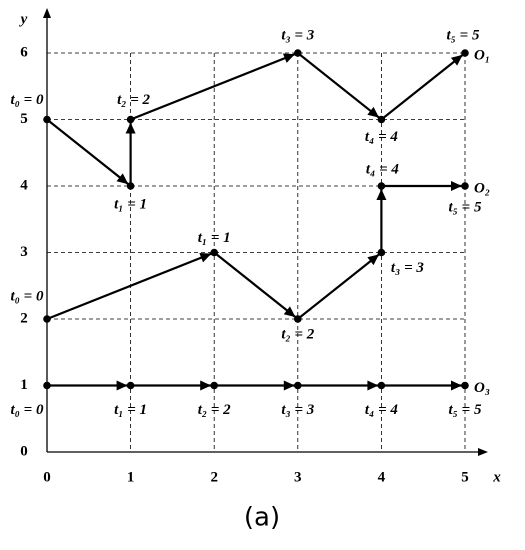 The image size is (525, 550). What do you see at coordinates (262, 518) in the screenshot?
I see `caption: (a)` at bounding box center [262, 518].